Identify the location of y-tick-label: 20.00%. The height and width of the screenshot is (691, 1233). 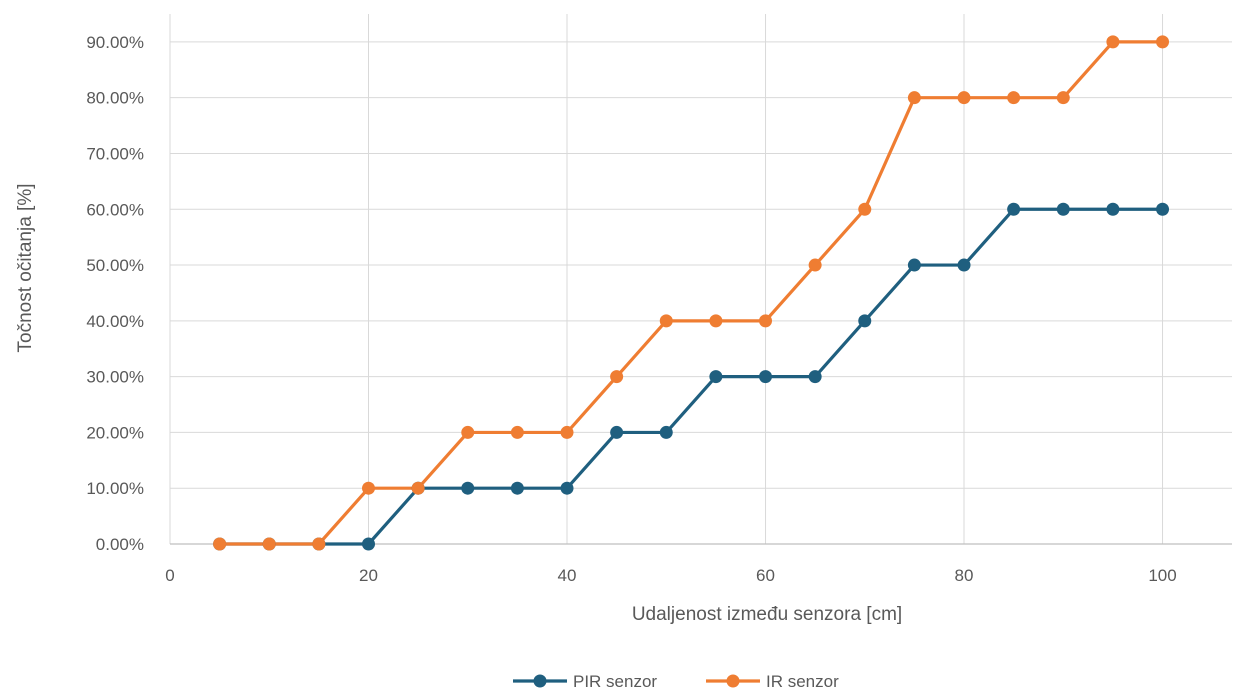
(115, 432).